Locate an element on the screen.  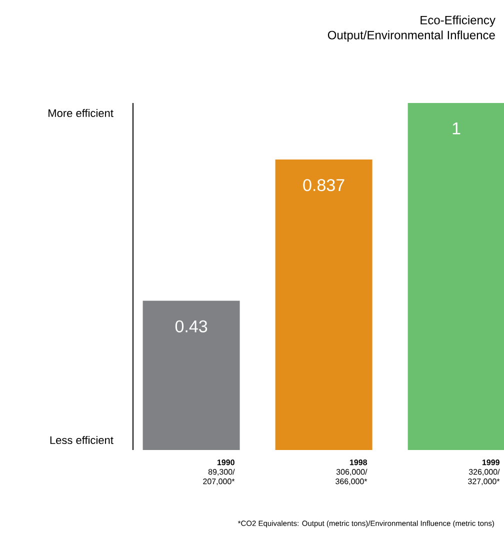
text: More efficient is located at coordinates (81, 113).